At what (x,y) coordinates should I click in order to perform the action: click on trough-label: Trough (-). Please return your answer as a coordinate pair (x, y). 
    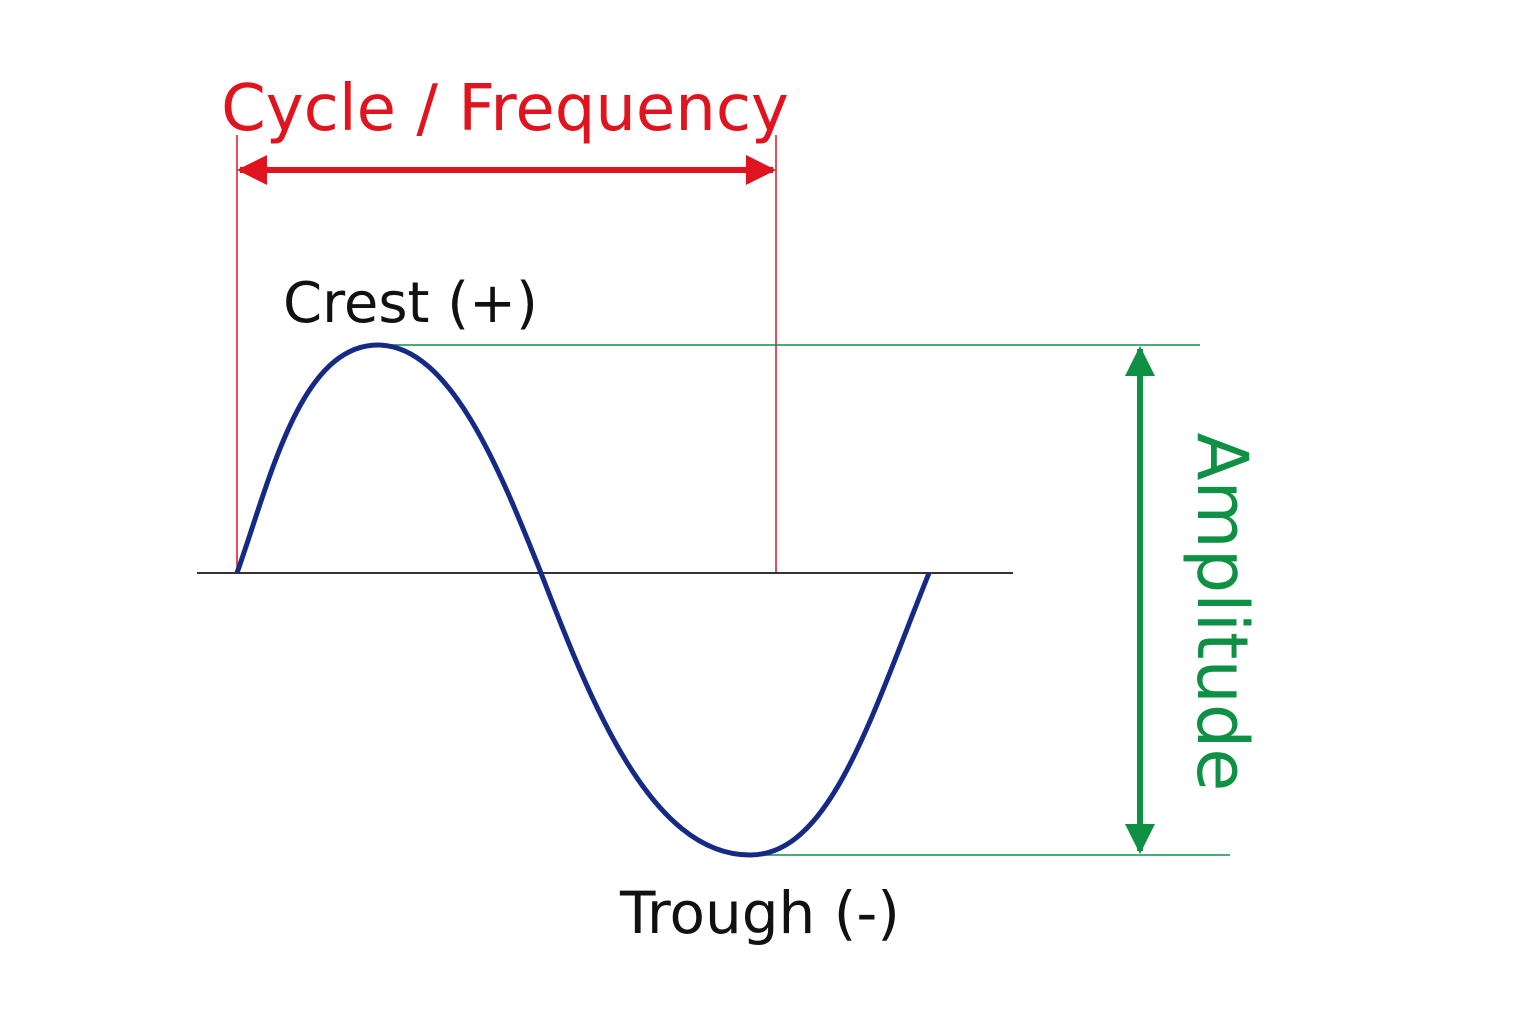
    Looking at the image, I should click on (759, 913).